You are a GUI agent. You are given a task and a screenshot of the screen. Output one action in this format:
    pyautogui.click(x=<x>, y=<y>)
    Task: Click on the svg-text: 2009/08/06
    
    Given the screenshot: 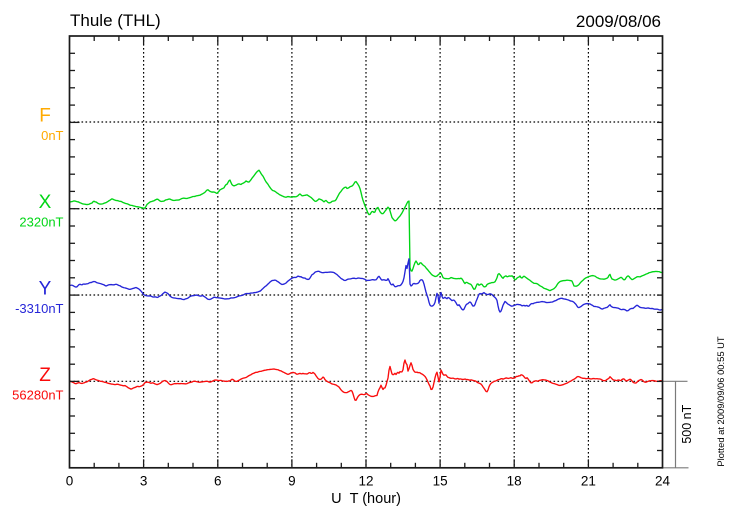 What is the action you would take?
    pyautogui.click(x=618, y=21)
    